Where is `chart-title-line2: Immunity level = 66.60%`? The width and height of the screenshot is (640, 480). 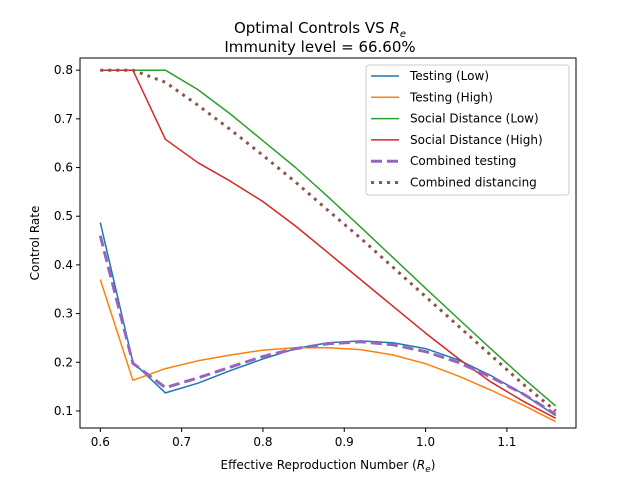 chart-title-line2: Immunity level = 66.60% is located at coordinates (319, 47).